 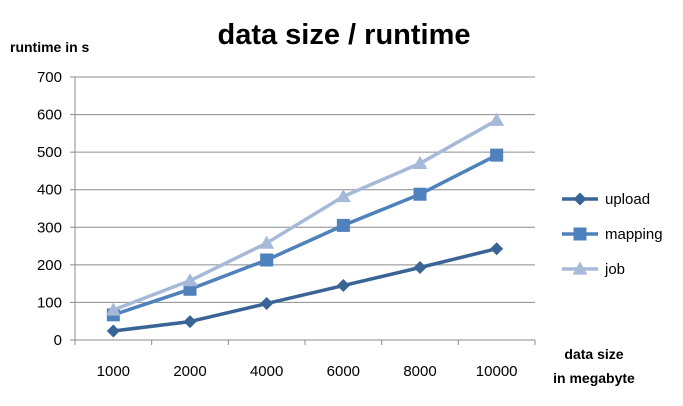 I want to click on x-tick-label-4000: 4000, so click(x=266, y=371).